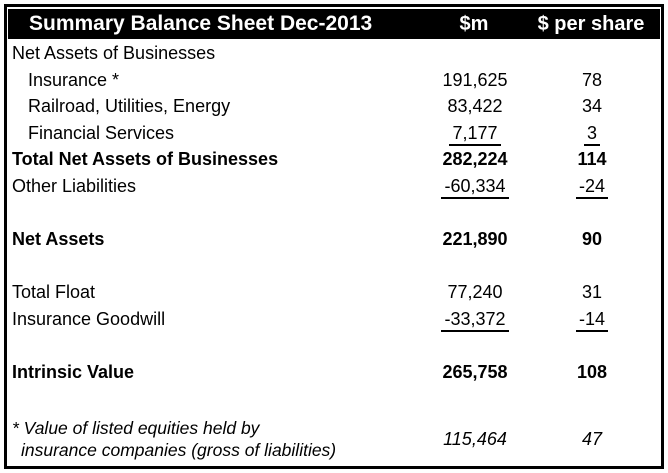 This screenshot has width=668, height=473. What do you see at coordinates (334, 80) in the screenshot?
I see `row-insurance: Insurance * 191,625 78` at bounding box center [334, 80].